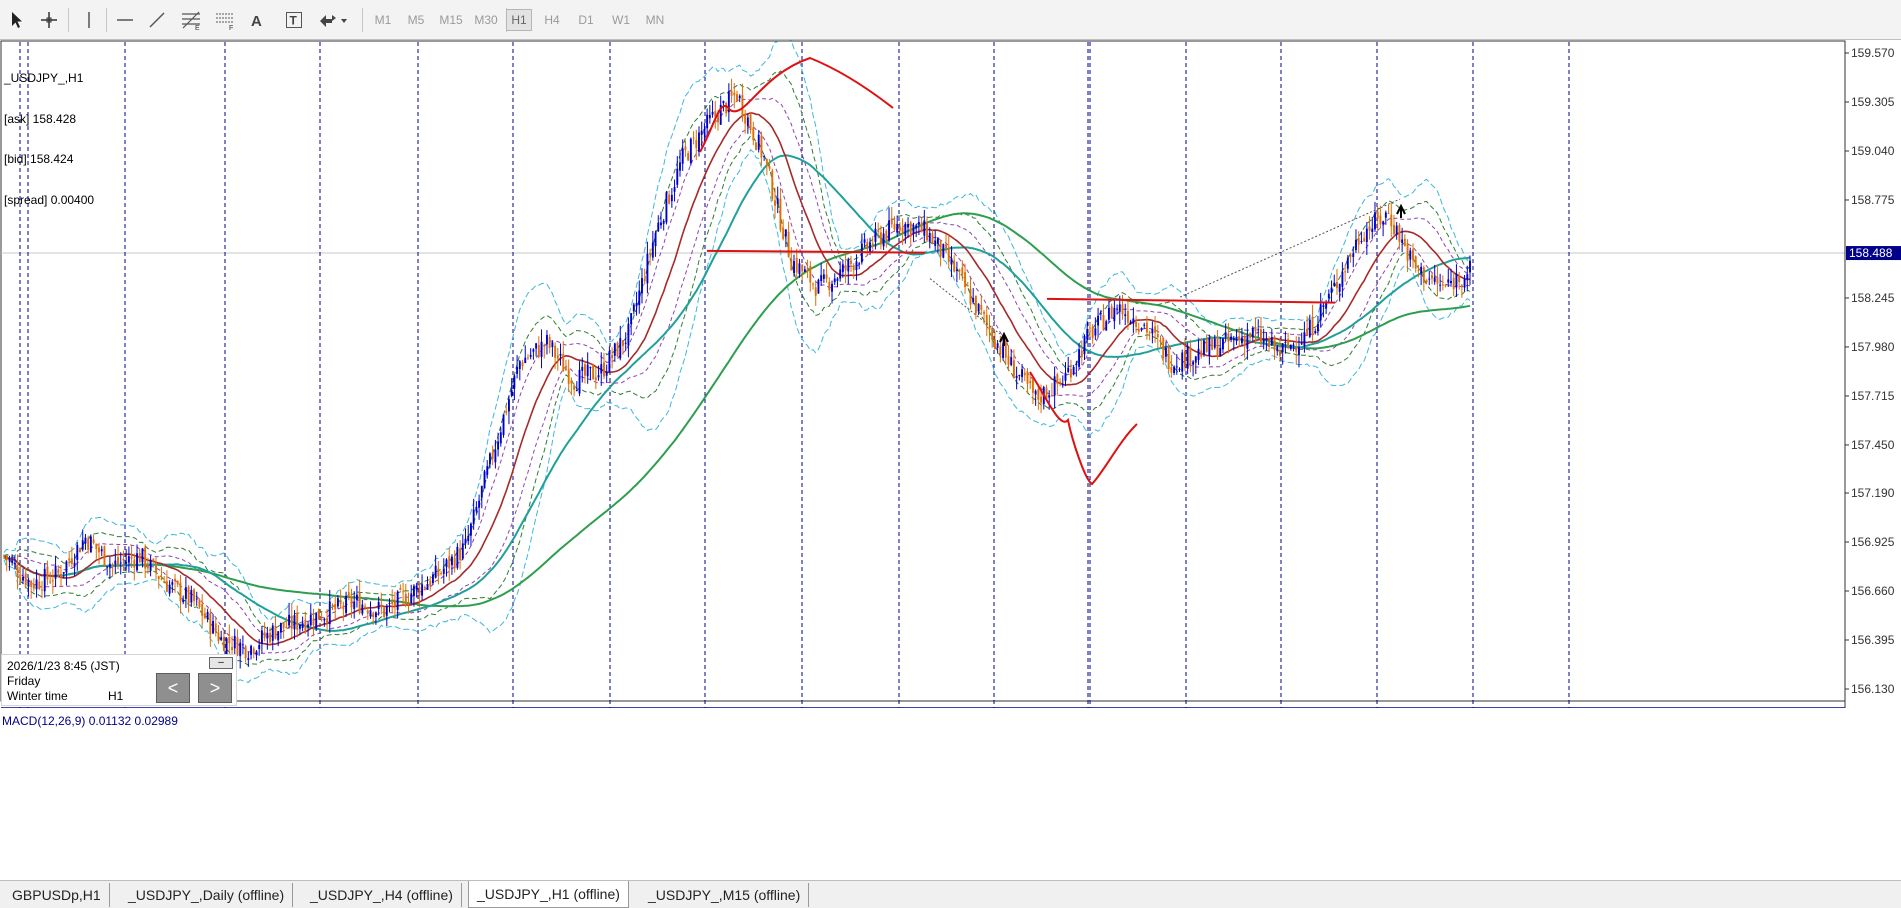  I want to click on tab-usdjpy-m15: _USDJPY_,M15 (offline), so click(725, 895).